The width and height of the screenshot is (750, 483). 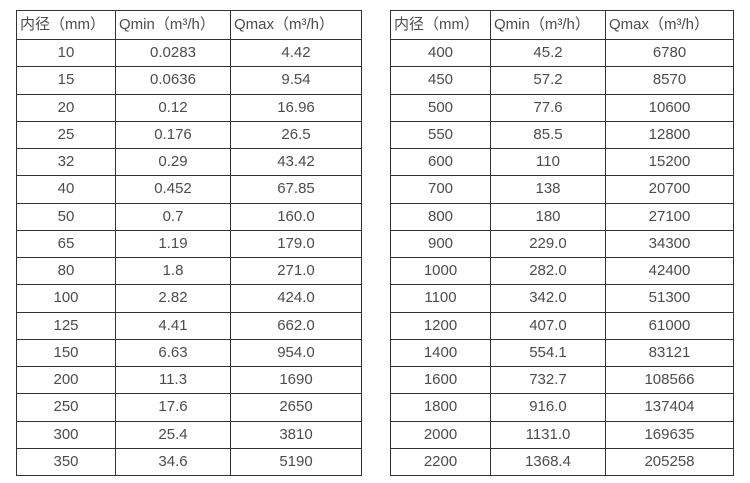 What do you see at coordinates (548, 53) in the screenshot?
I see `table-cell: 45.2` at bounding box center [548, 53].